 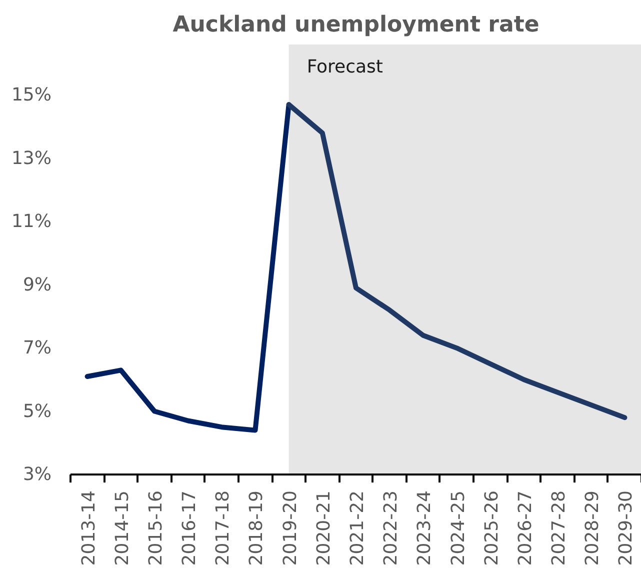 I want to click on x-tick-label: 2027-28, so click(x=559, y=528).